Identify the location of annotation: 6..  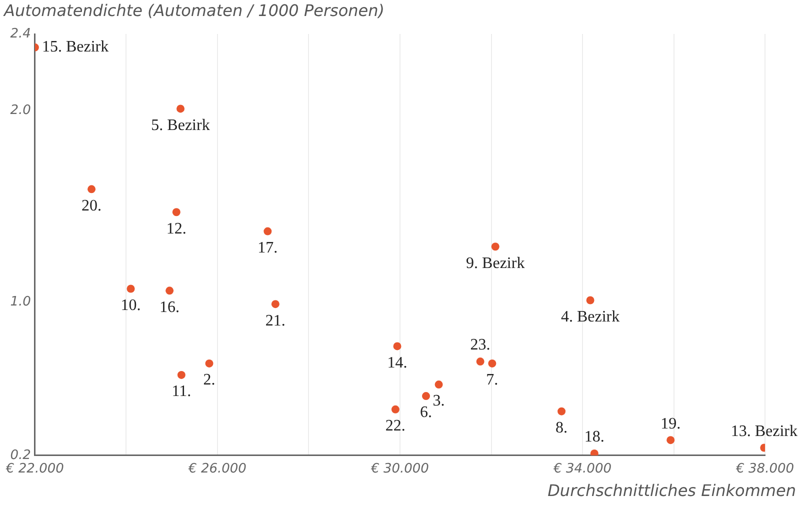
(426, 413).